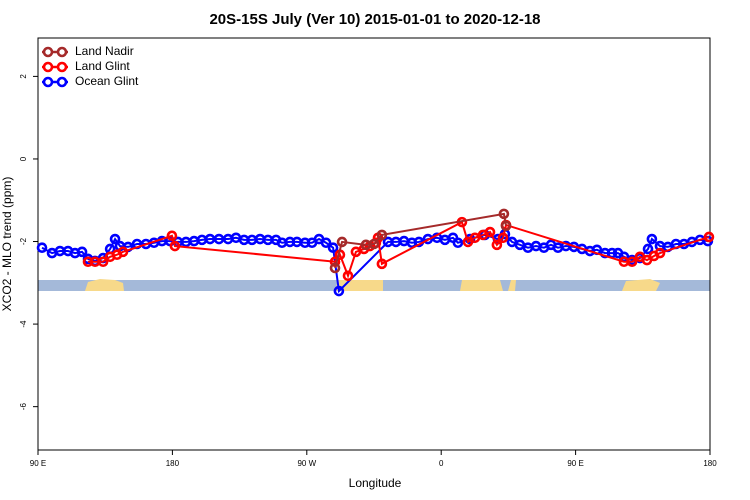  What do you see at coordinates (104, 51) in the screenshot?
I see `legend-label: Land Nadir` at bounding box center [104, 51].